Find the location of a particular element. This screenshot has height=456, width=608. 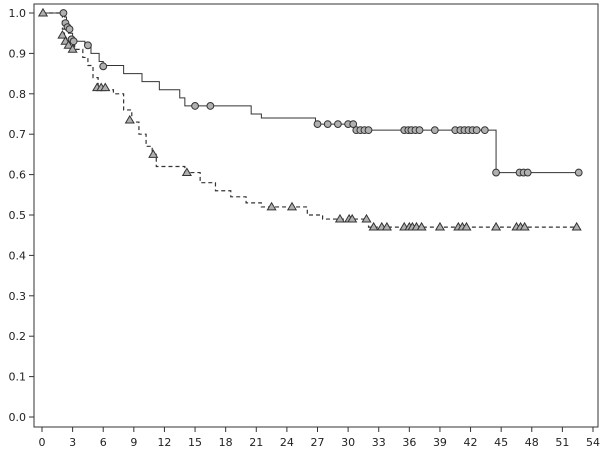

x-tick-label: 12 is located at coordinates (164, 442).